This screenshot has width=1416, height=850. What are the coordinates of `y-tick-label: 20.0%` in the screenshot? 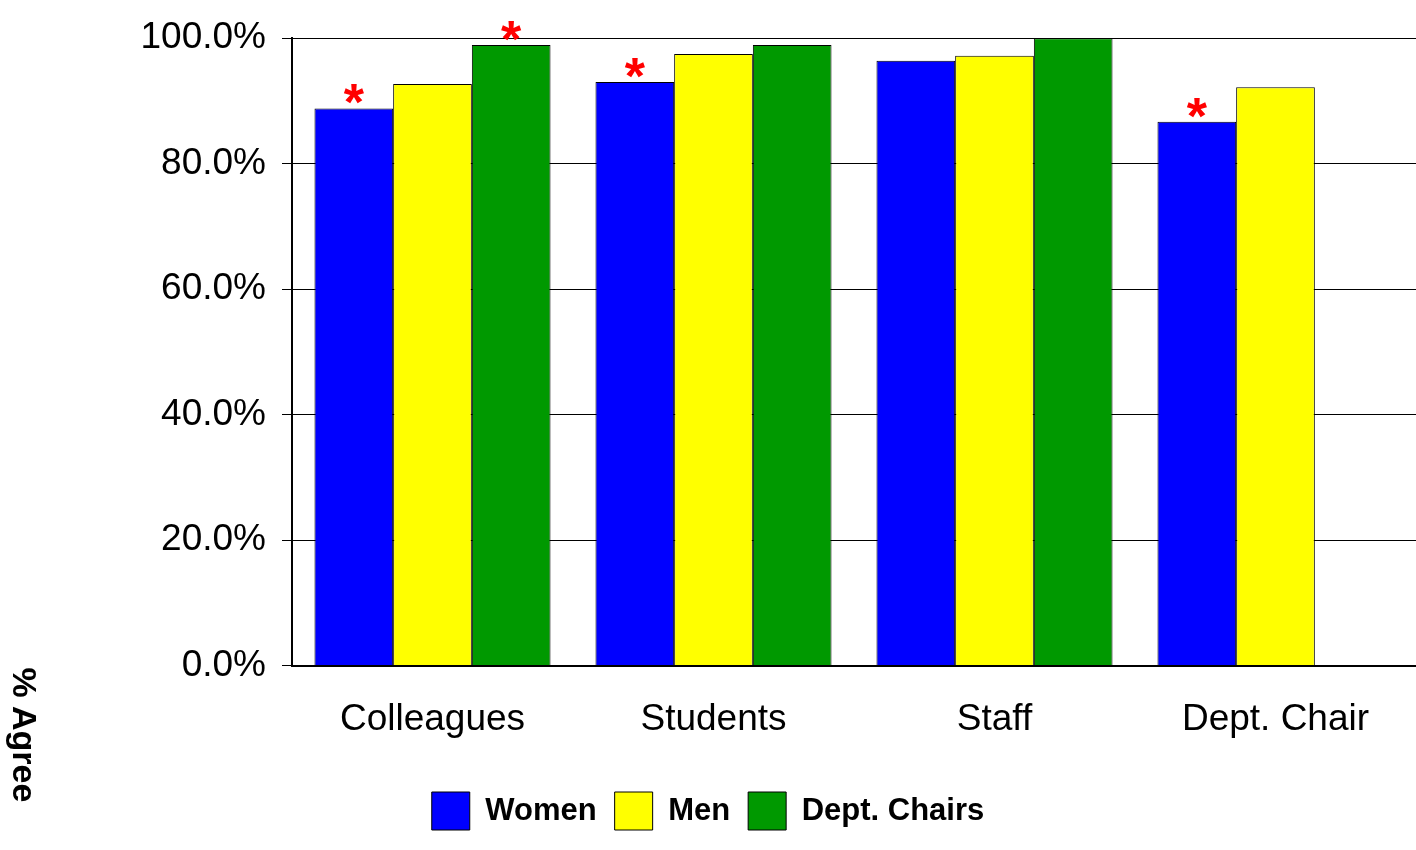 It's located at (213, 538).